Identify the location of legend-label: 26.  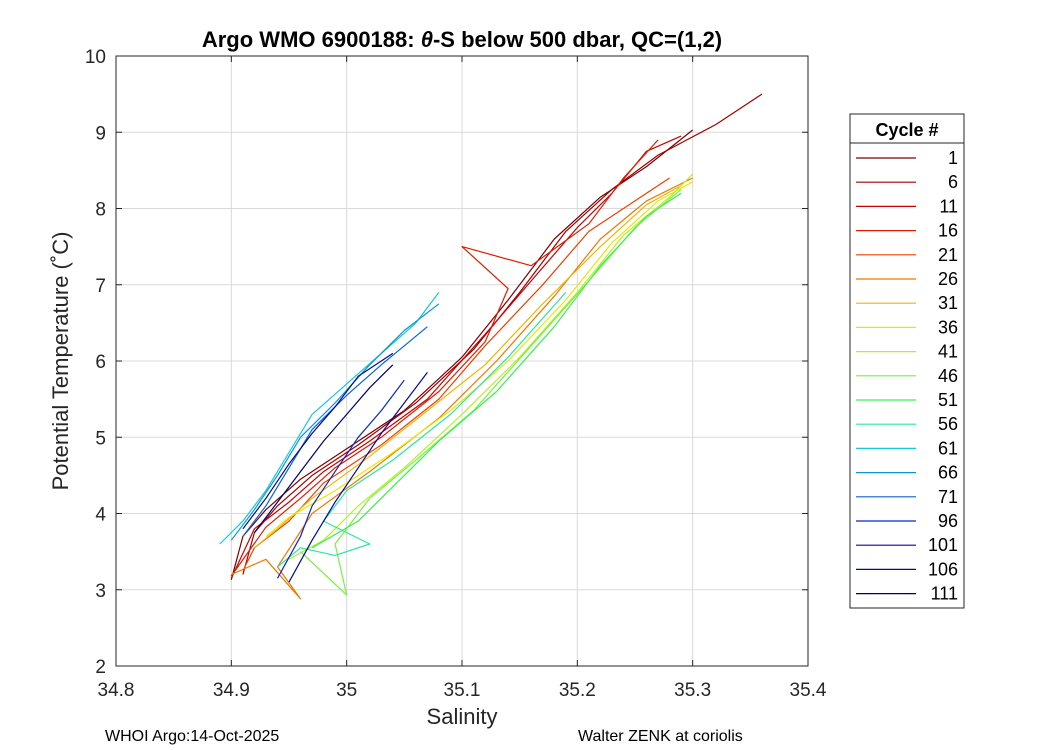
(948, 279).